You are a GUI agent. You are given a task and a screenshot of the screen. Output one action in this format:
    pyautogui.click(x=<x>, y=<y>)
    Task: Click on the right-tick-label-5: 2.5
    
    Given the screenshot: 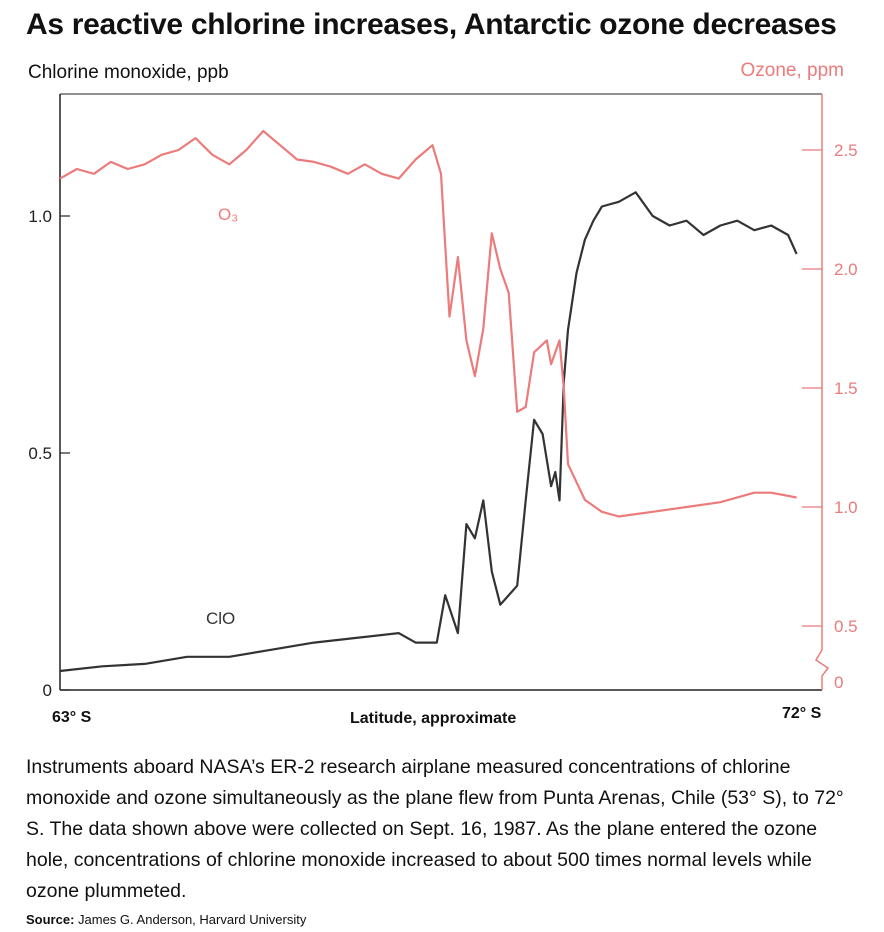 What is the action you would take?
    pyautogui.click(x=846, y=150)
    